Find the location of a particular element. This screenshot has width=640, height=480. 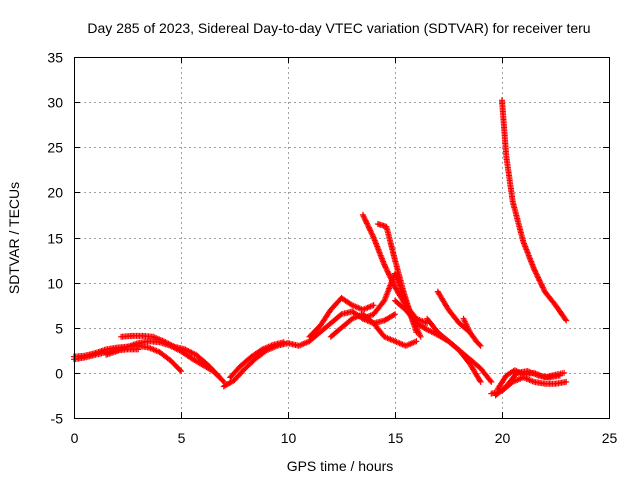

series-arc6 is located at coordinates (257, 360).